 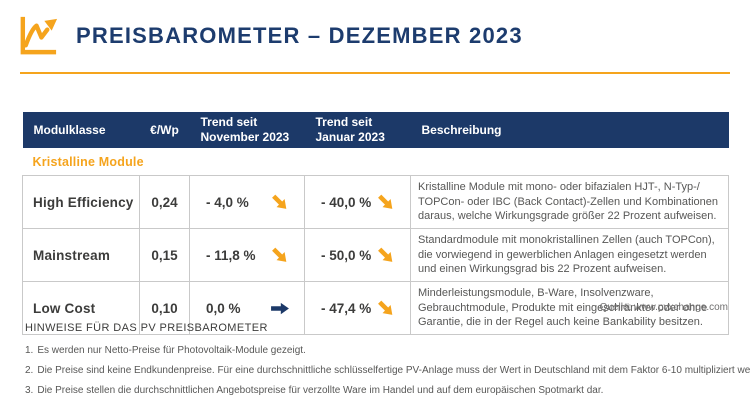 I want to click on trend-november-cell: - 4,0 %, so click(x=247, y=202).